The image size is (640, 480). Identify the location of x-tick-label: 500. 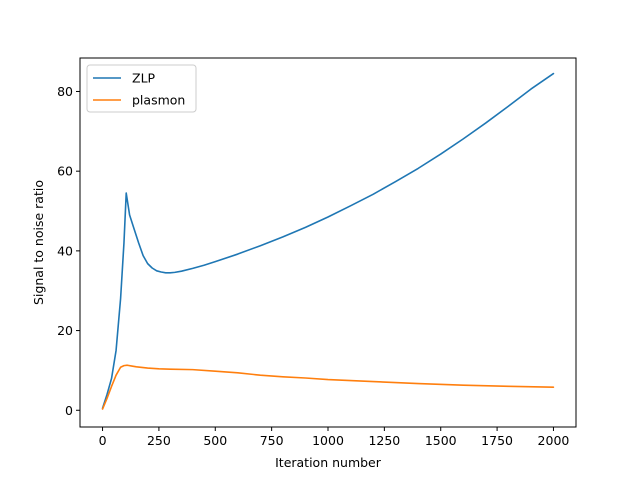
(215, 440).